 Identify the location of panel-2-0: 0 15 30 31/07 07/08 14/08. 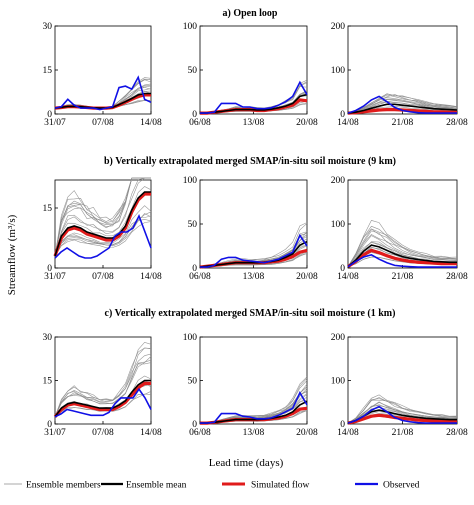
(103, 385).